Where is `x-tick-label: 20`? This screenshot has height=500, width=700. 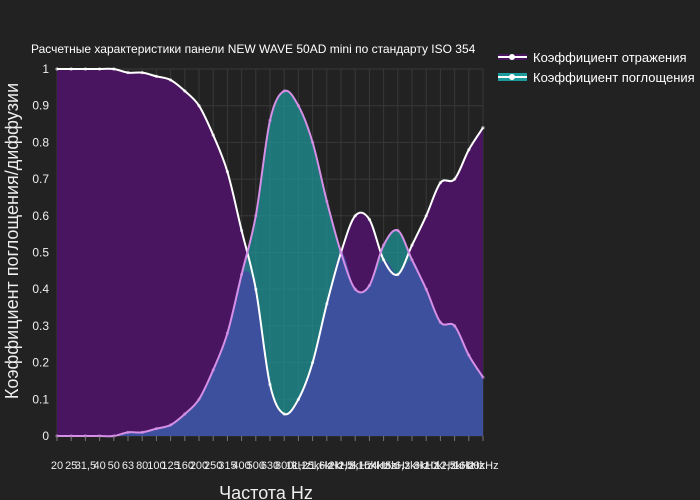
x-tick-label: 20 is located at coordinates (57, 466).